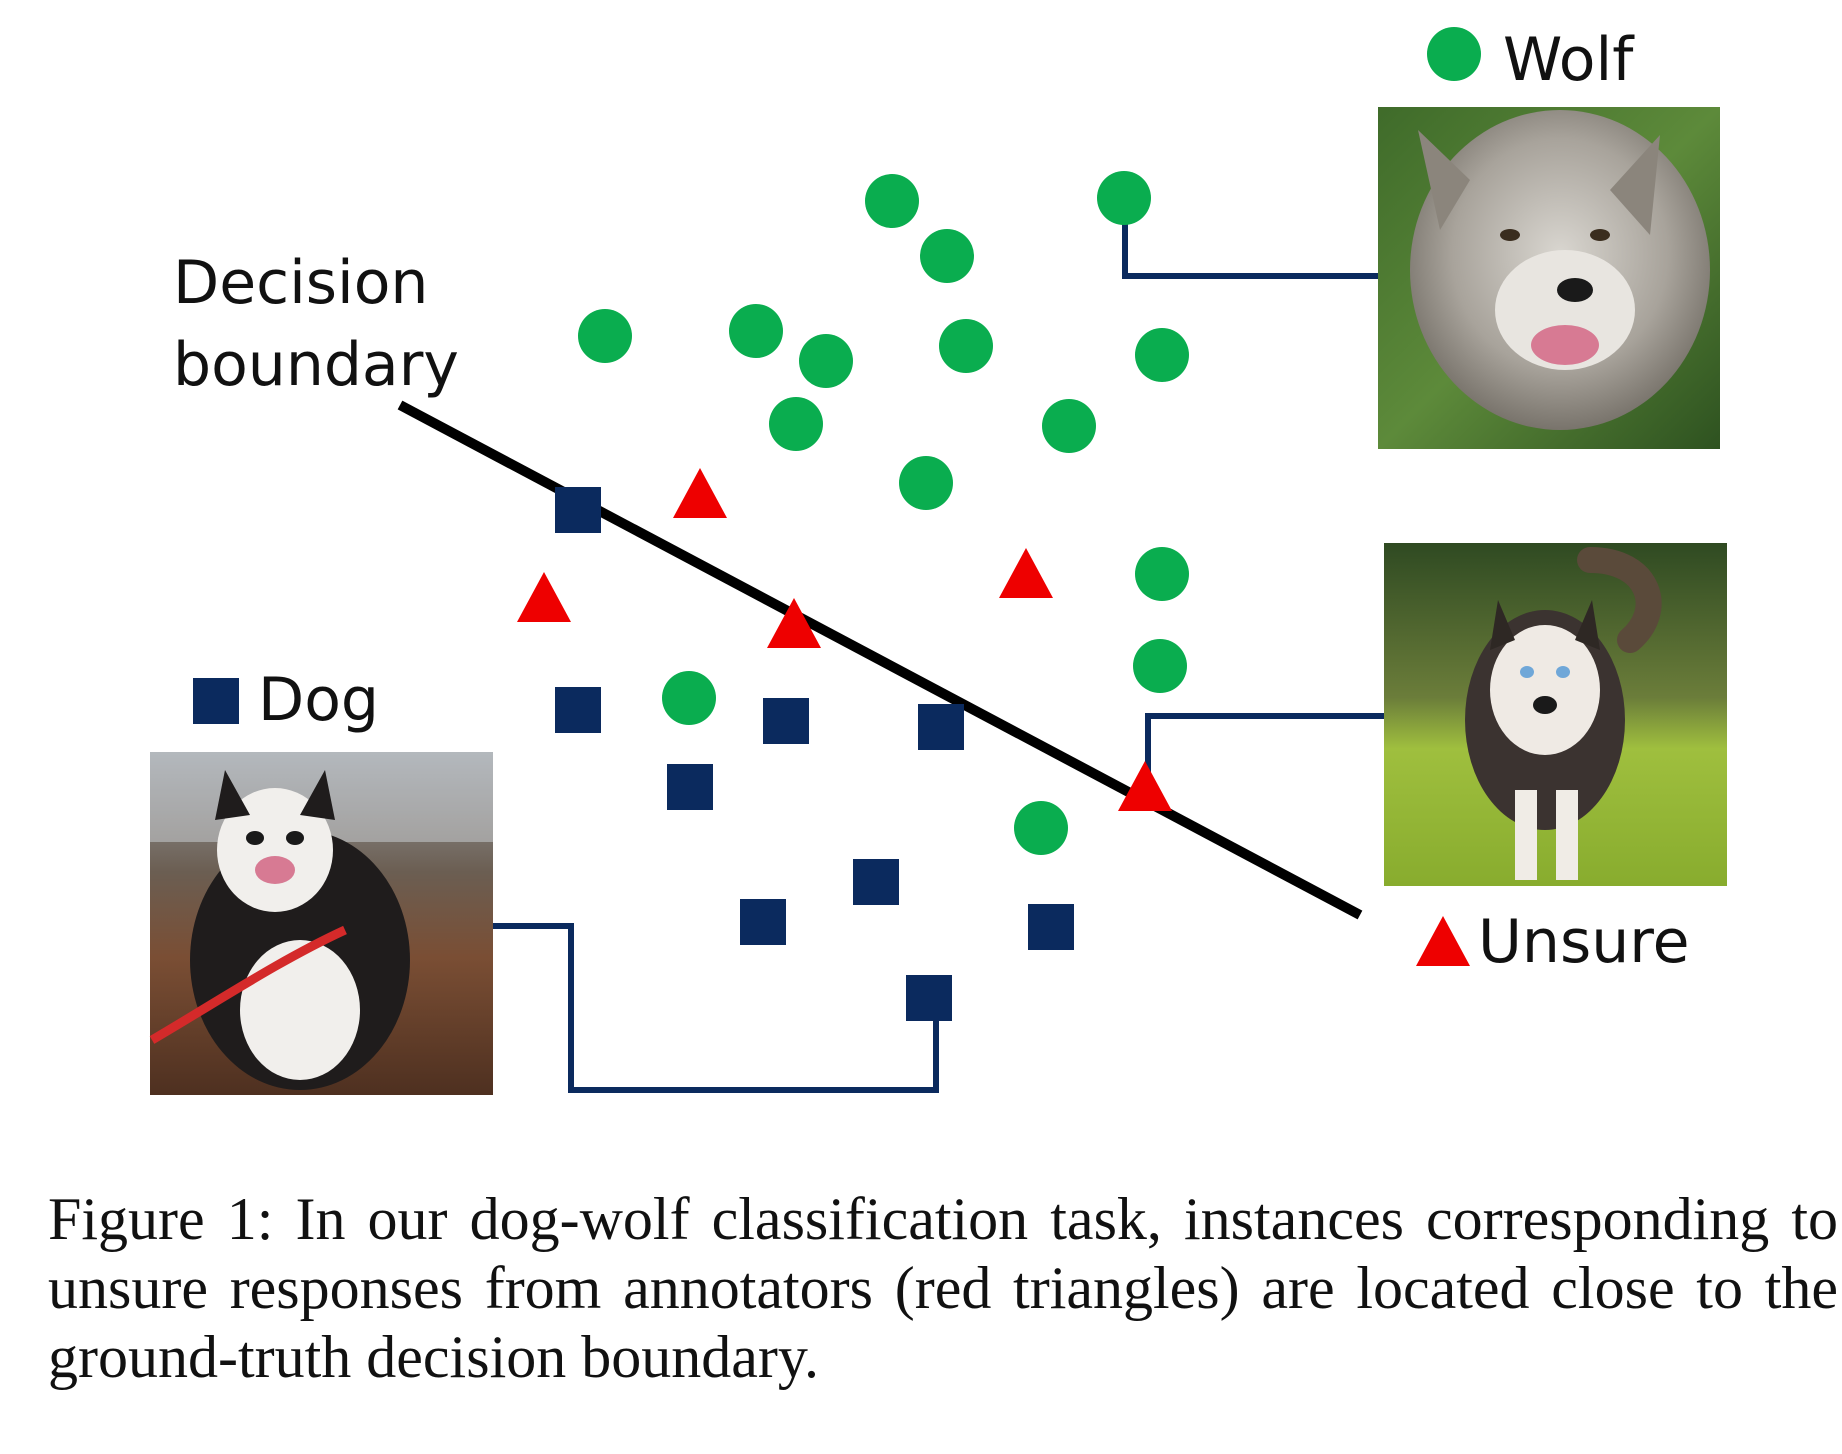  I want to click on husky-photo, so click(1555, 714).